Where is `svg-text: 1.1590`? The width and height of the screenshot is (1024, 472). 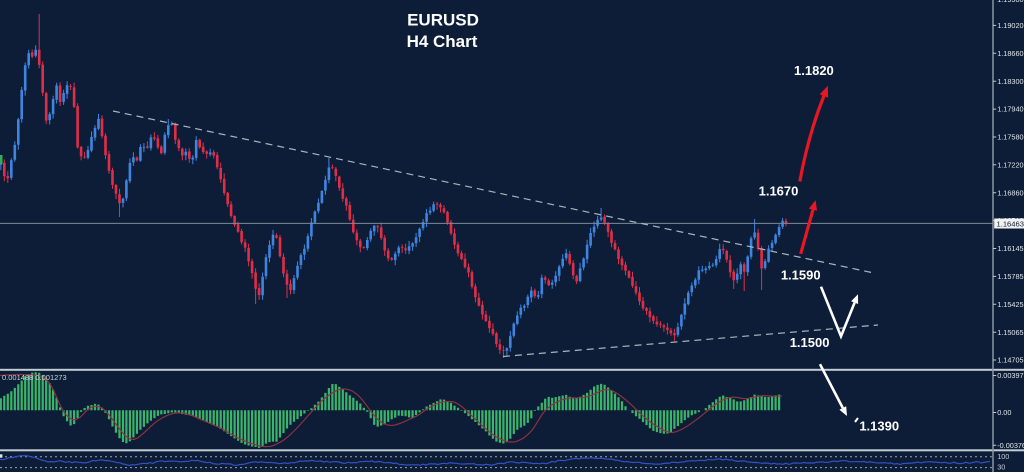
svg-text: 1.1590 is located at coordinates (801, 274).